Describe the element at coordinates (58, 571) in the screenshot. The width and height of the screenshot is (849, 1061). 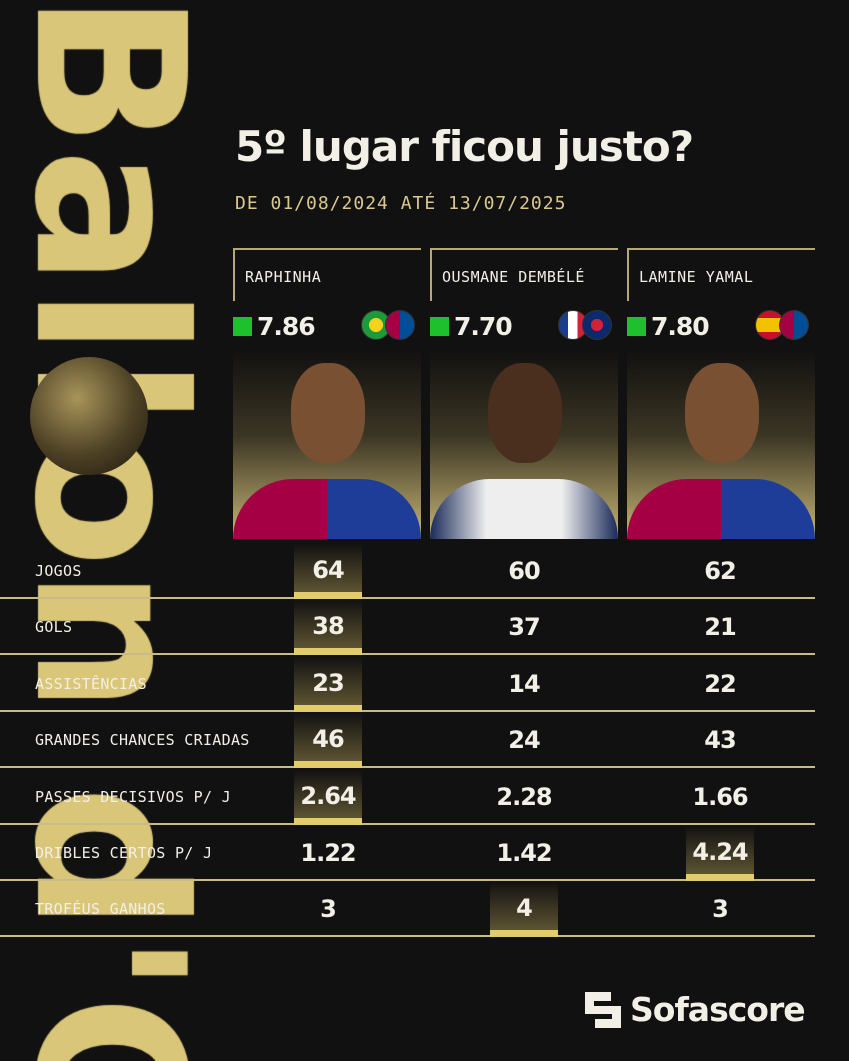
I see `stat-label: JOGOS` at that location.